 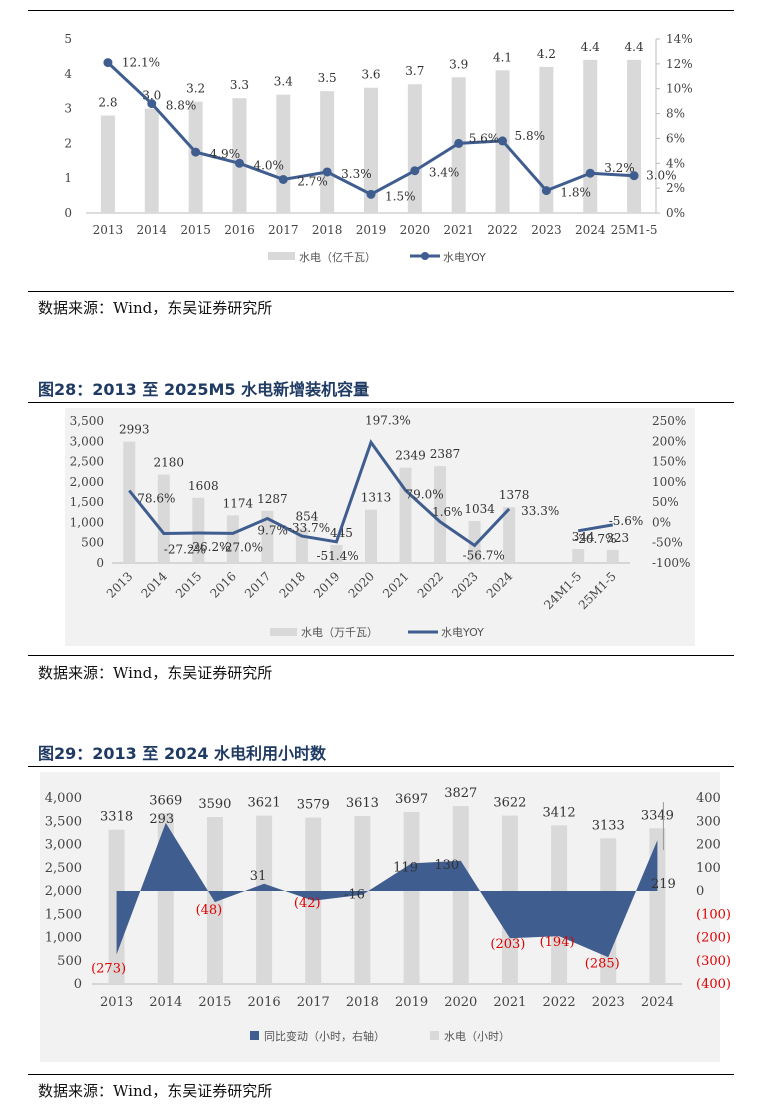 What do you see at coordinates (313, 805) in the screenshot?
I see `bar-value-label: 3579` at bounding box center [313, 805].